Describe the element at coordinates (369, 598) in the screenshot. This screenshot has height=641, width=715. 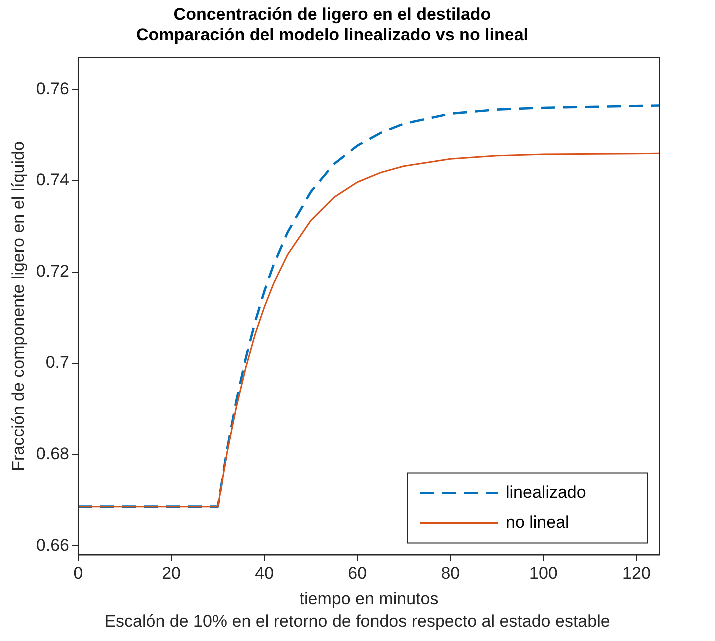
I see `x-axis-title: tiempo en minutos` at that location.